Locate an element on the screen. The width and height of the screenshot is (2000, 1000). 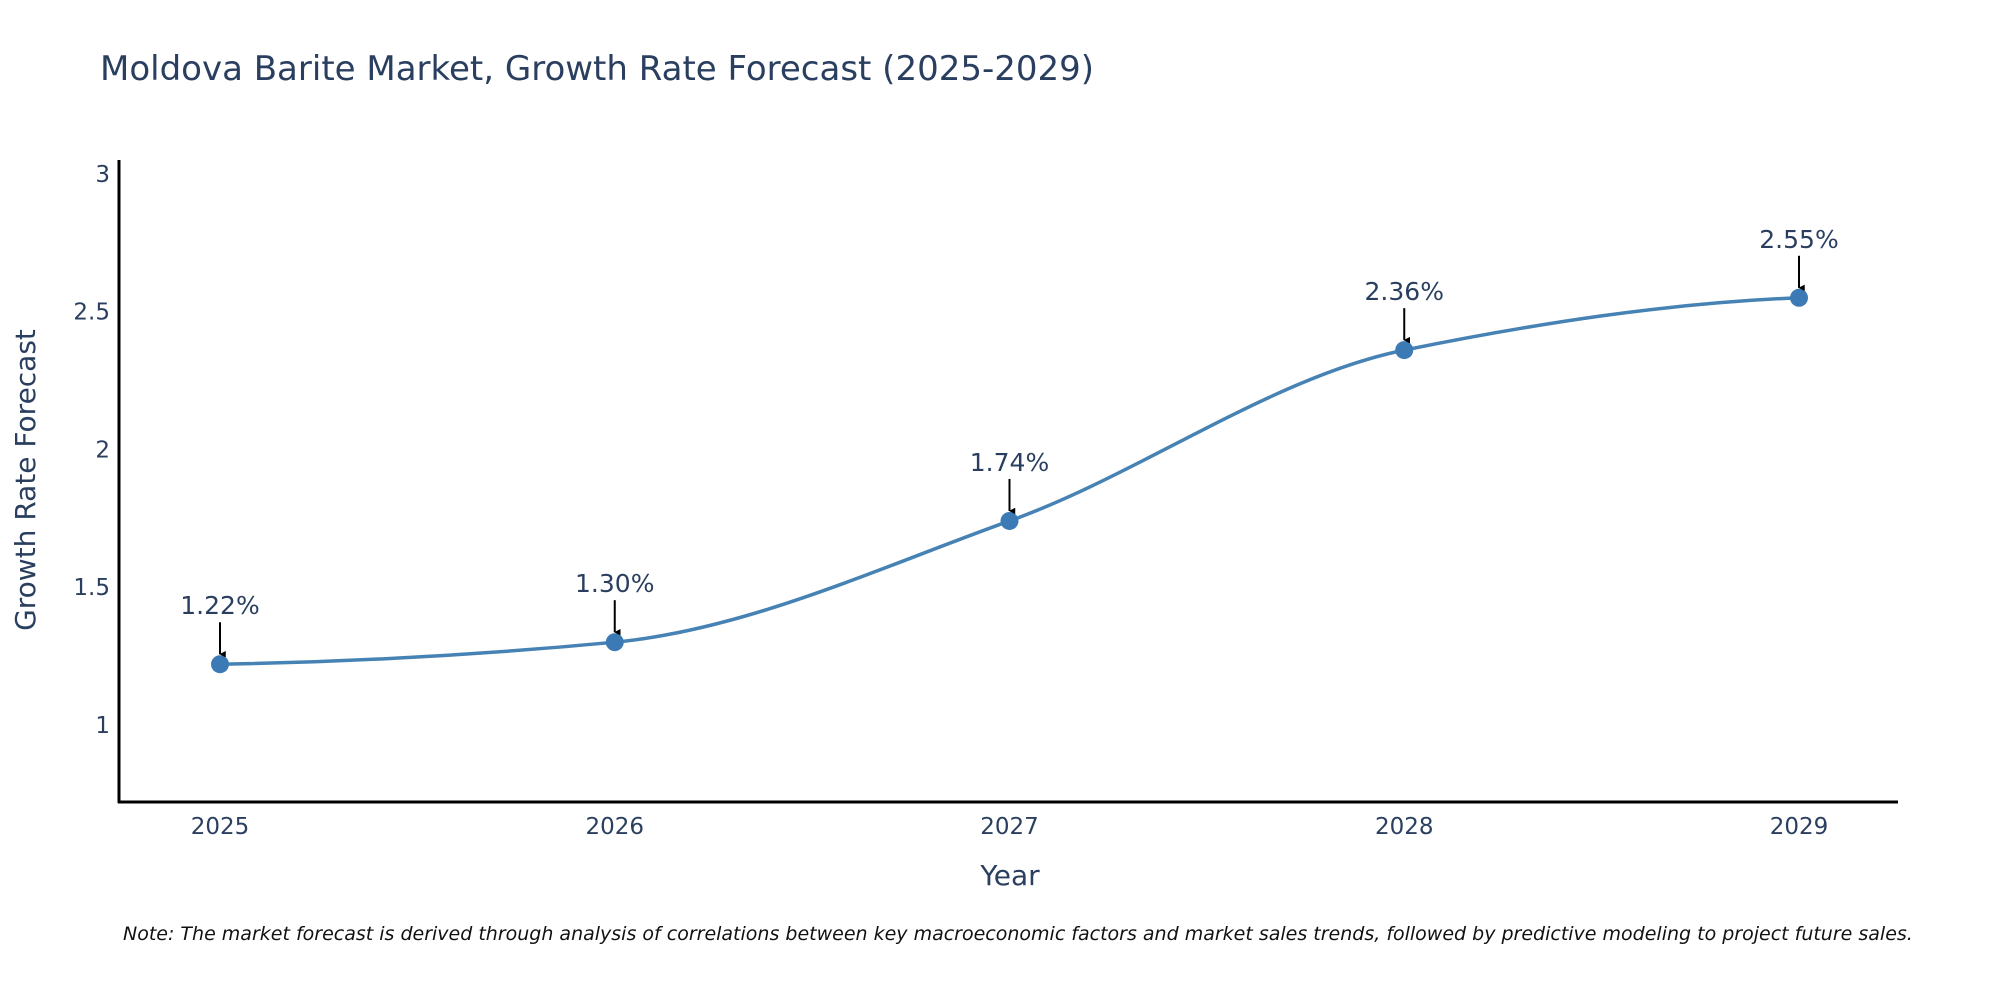
x-tick-label: 2028 is located at coordinates (1404, 827).